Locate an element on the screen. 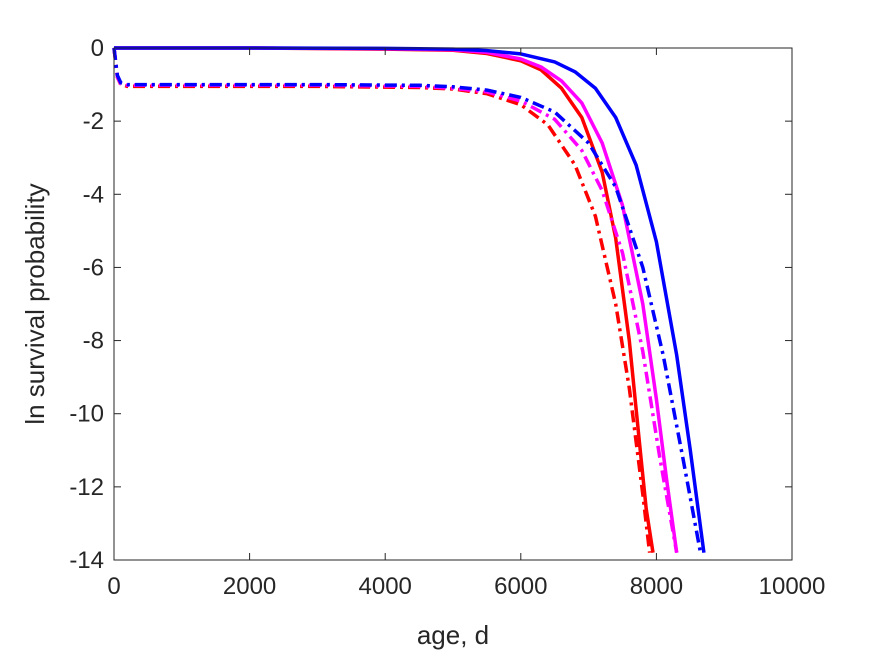  x-tick-label: 10000 is located at coordinates (792, 586).